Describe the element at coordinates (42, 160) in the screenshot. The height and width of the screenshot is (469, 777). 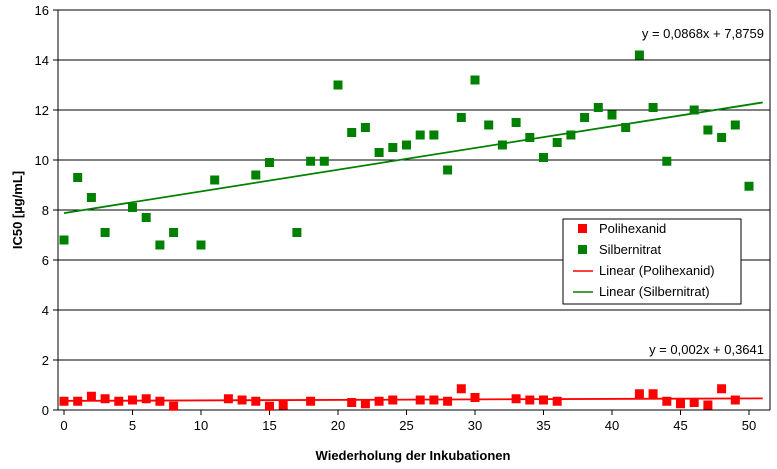
I see `y-tick-label: 10` at that location.